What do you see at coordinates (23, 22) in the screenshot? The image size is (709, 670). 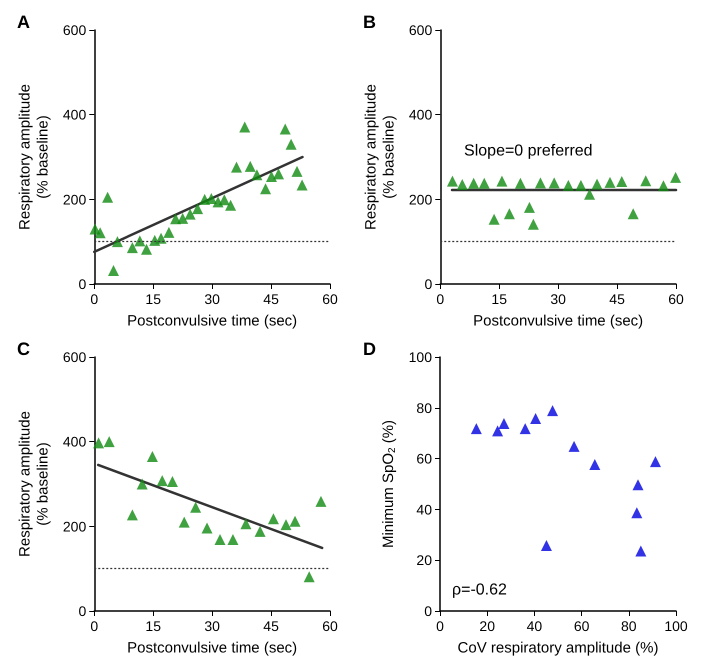 I see `chart-title: A` at bounding box center [23, 22].